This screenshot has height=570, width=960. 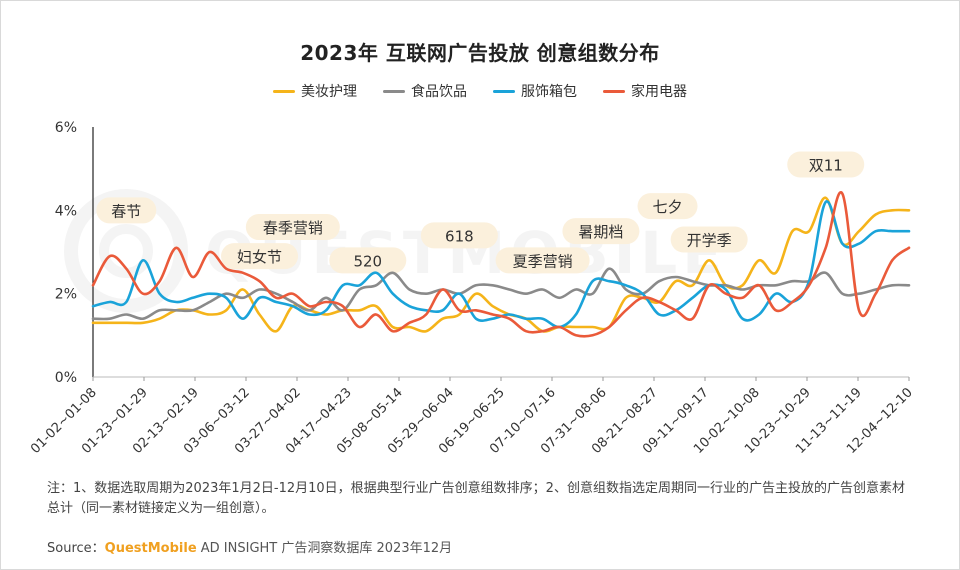 I want to click on legend-label-apparel: 服饰箱包, so click(x=549, y=92).